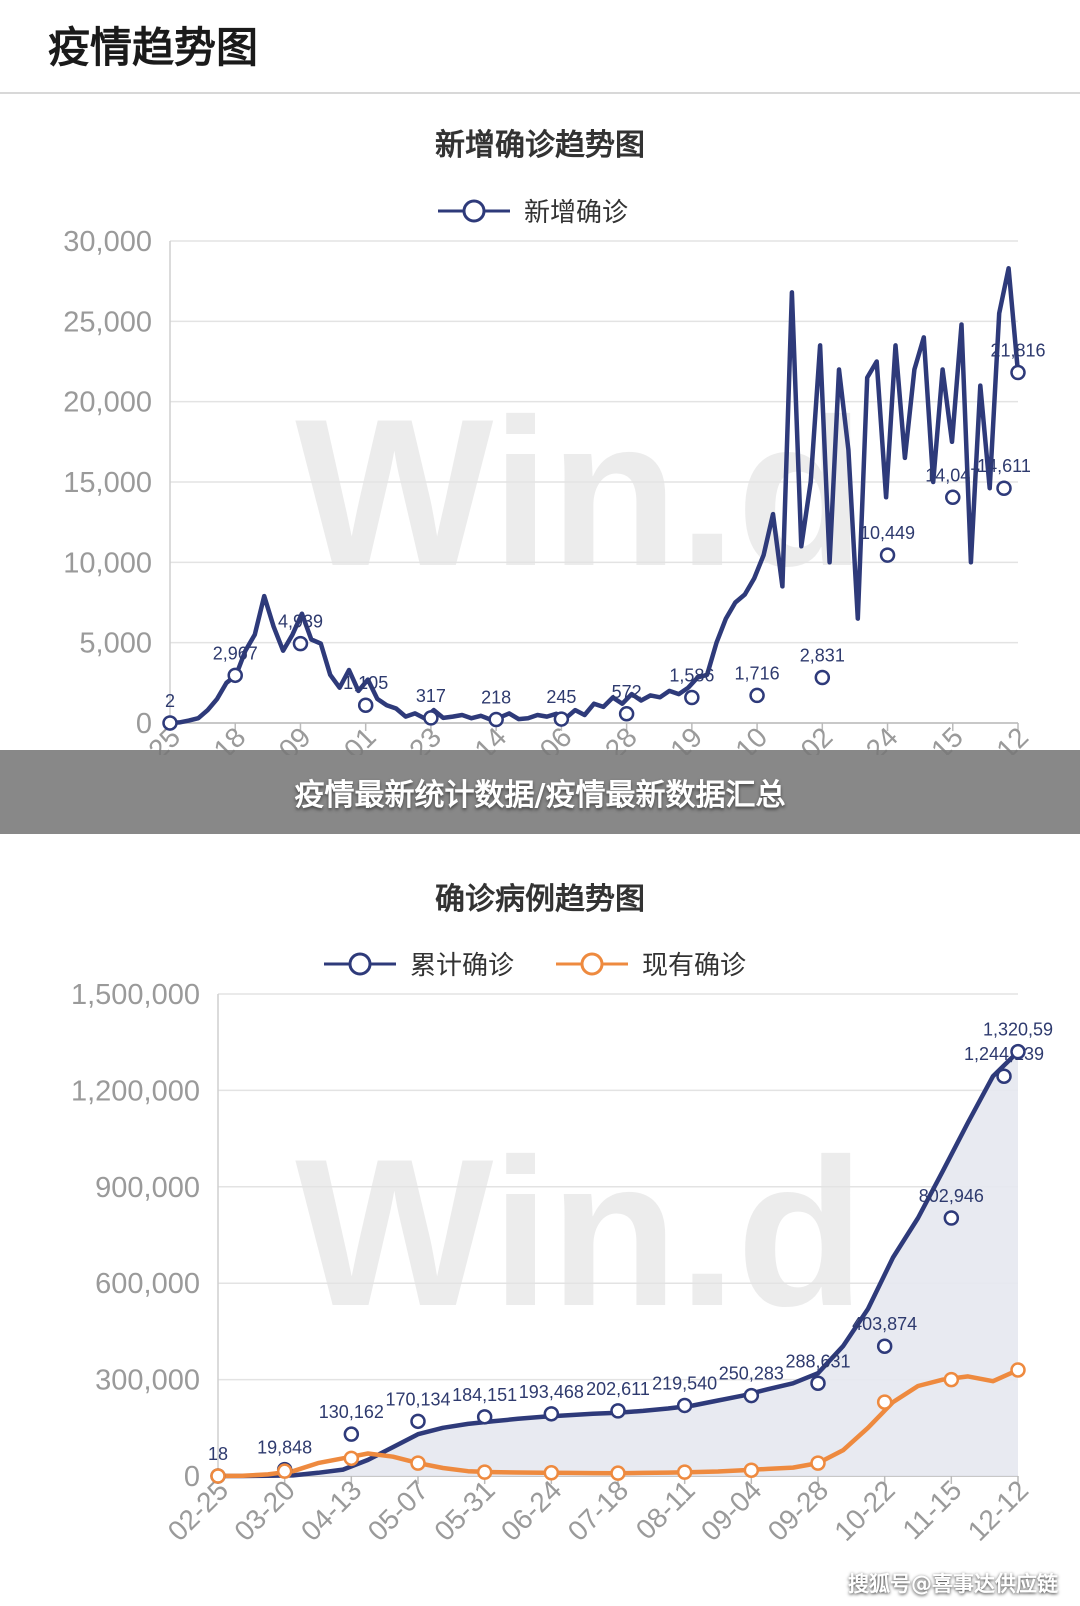 This screenshot has width=1080, height=1606. I want to click on data-label: 1,586, so click(691, 676).